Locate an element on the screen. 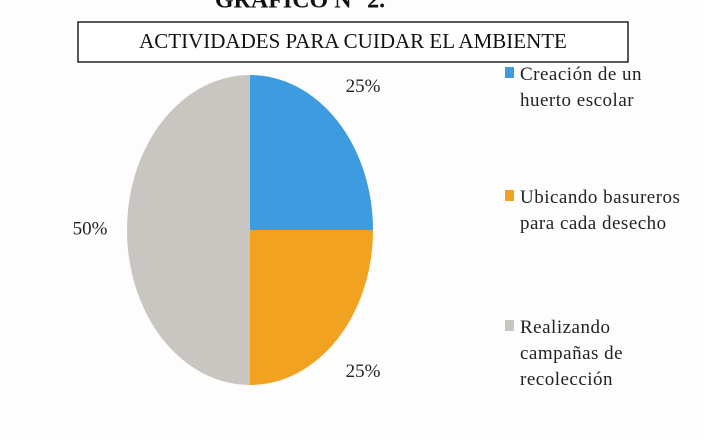 The height and width of the screenshot is (439, 703). chart-heading: GRÁFICO N° 2. is located at coordinates (300, 7).